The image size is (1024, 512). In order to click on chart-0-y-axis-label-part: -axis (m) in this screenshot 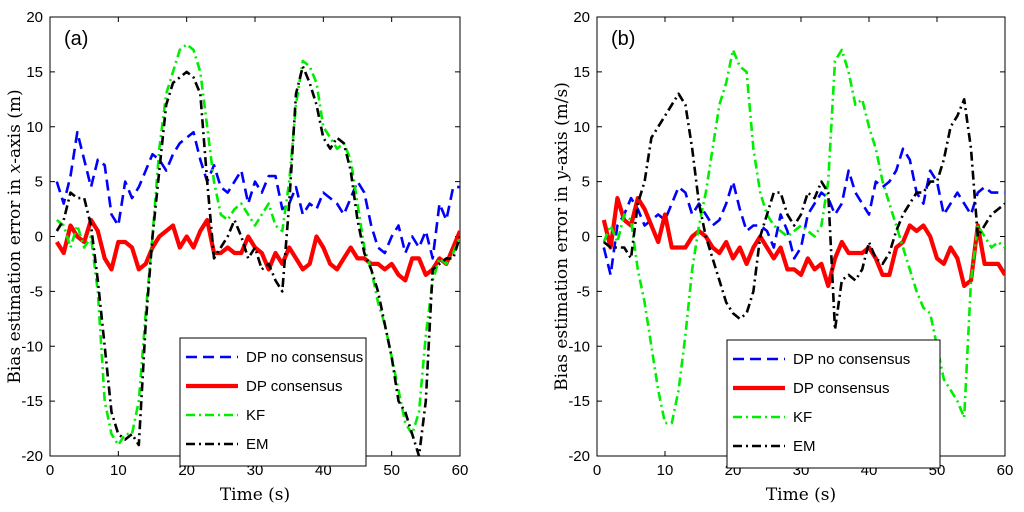, I will do `click(15, 126)`.